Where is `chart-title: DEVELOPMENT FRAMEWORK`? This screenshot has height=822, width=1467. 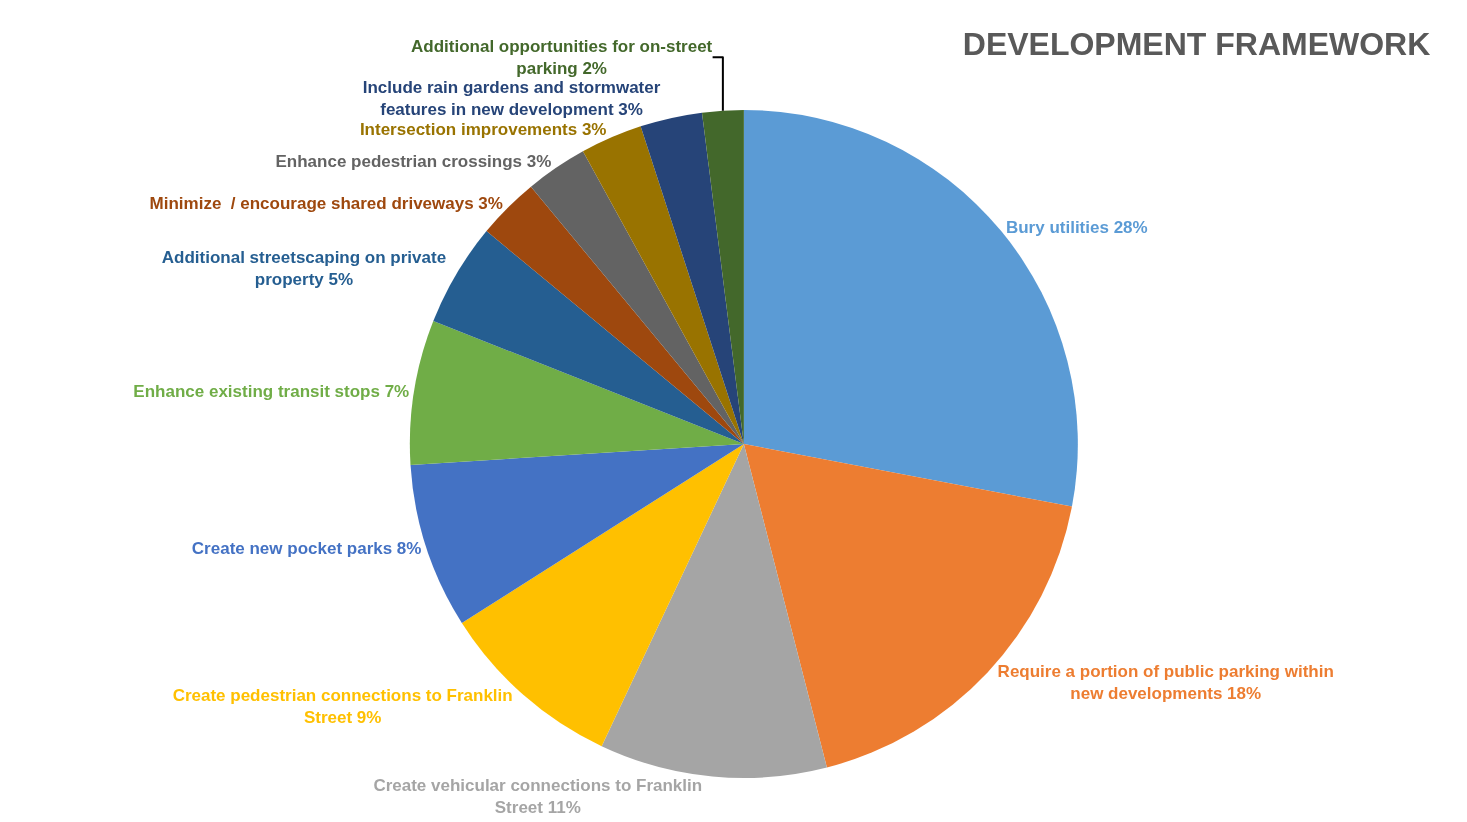
chart-title: DEVELOPMENT FRAMEWORK is located at coordinates (1196, 44).